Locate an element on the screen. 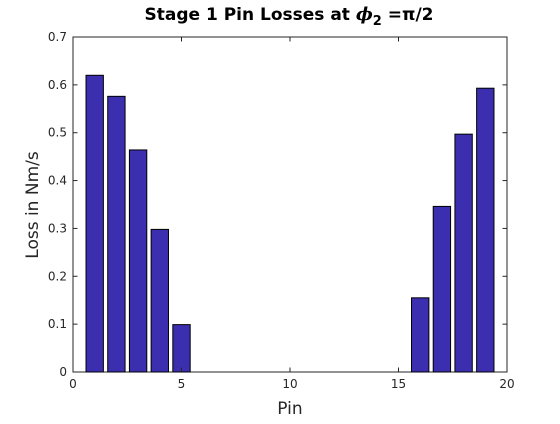 This screenshot has width=560, height=424. x-axis-label: Pin is located at coordinates (289, 409).